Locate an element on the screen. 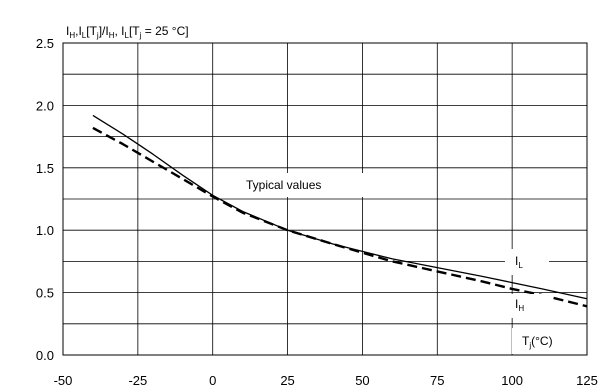 This screenshot has height=391, width=598. x-tick-label: 125 is located at coordinates (587, 380).